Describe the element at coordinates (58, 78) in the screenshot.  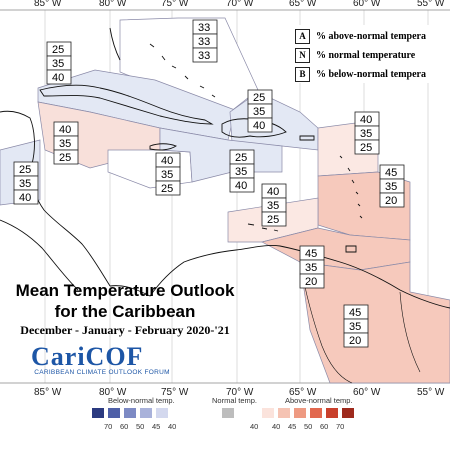
I see `box-cuba-below: 40` at that location.